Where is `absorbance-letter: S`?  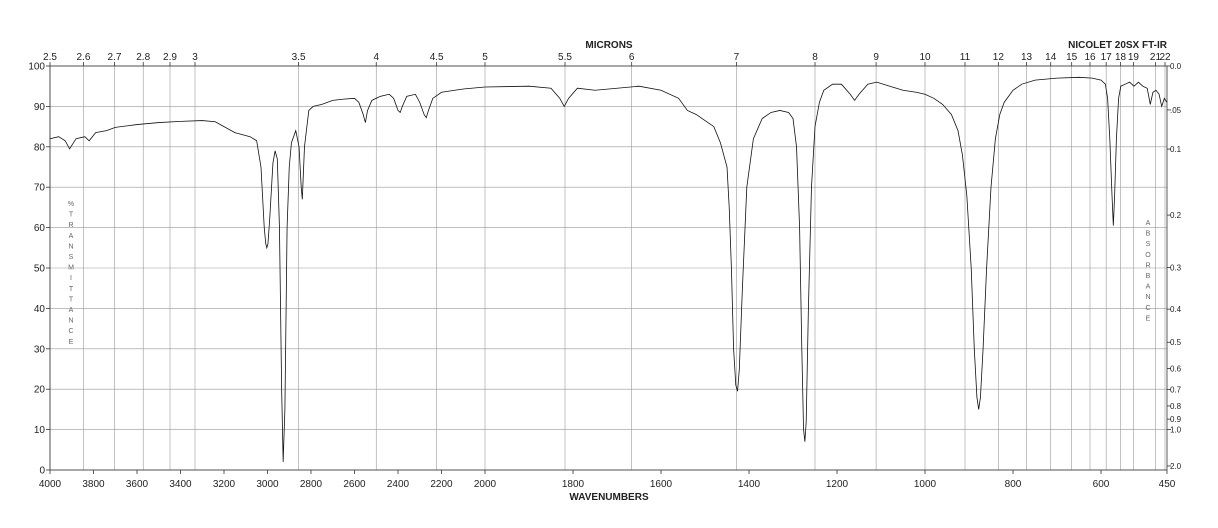 absorbance-letter: S is located at coordinates (1148, 244).